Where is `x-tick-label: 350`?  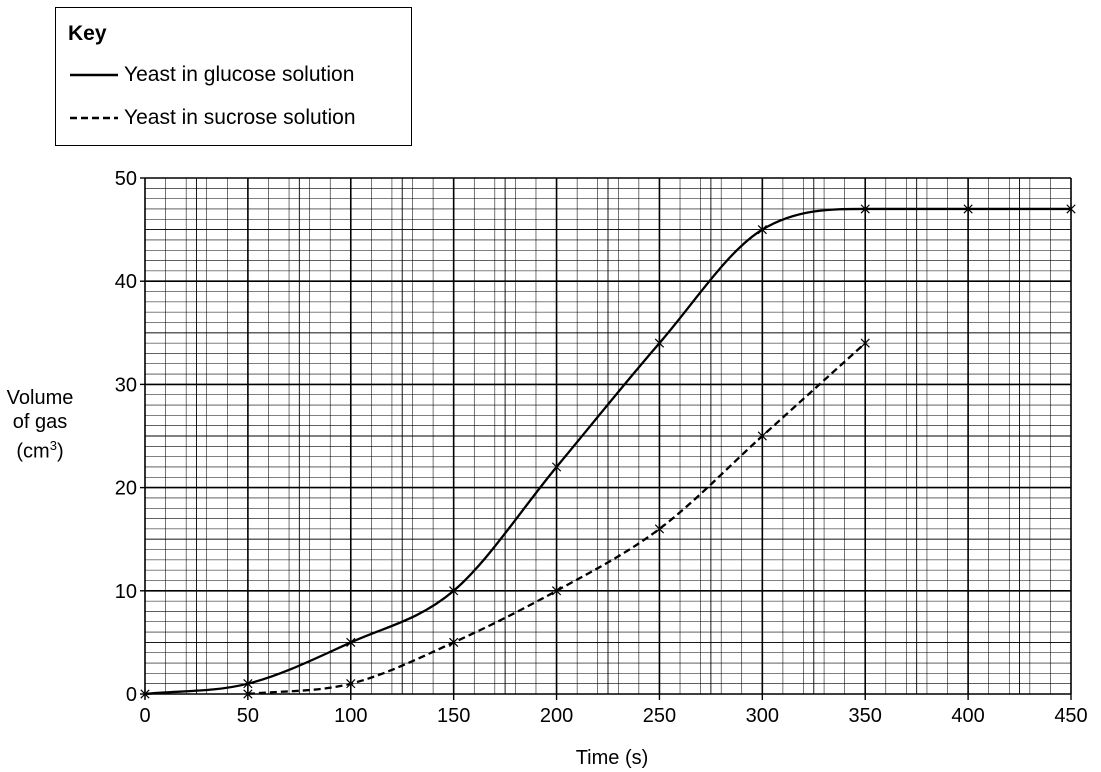
x-tick-label: 350 is located at coordinates (865, 716).